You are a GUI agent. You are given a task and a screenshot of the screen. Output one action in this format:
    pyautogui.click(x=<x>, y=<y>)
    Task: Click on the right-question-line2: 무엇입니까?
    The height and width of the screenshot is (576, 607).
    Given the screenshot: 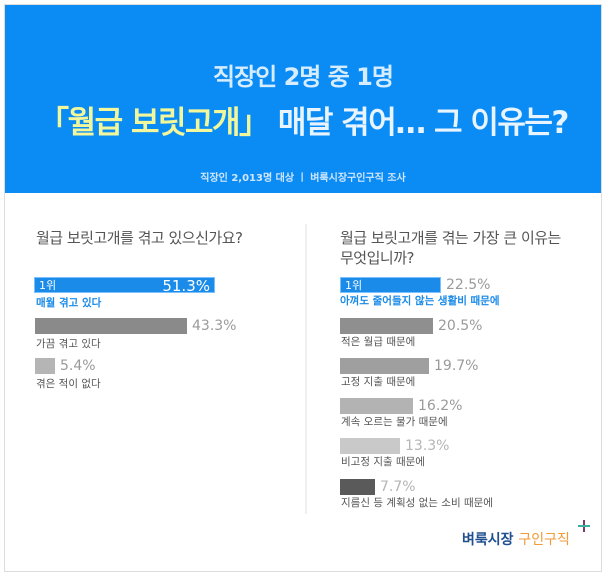 What is the action you would take?
    pyautogui.click(x=377, y=258)
    